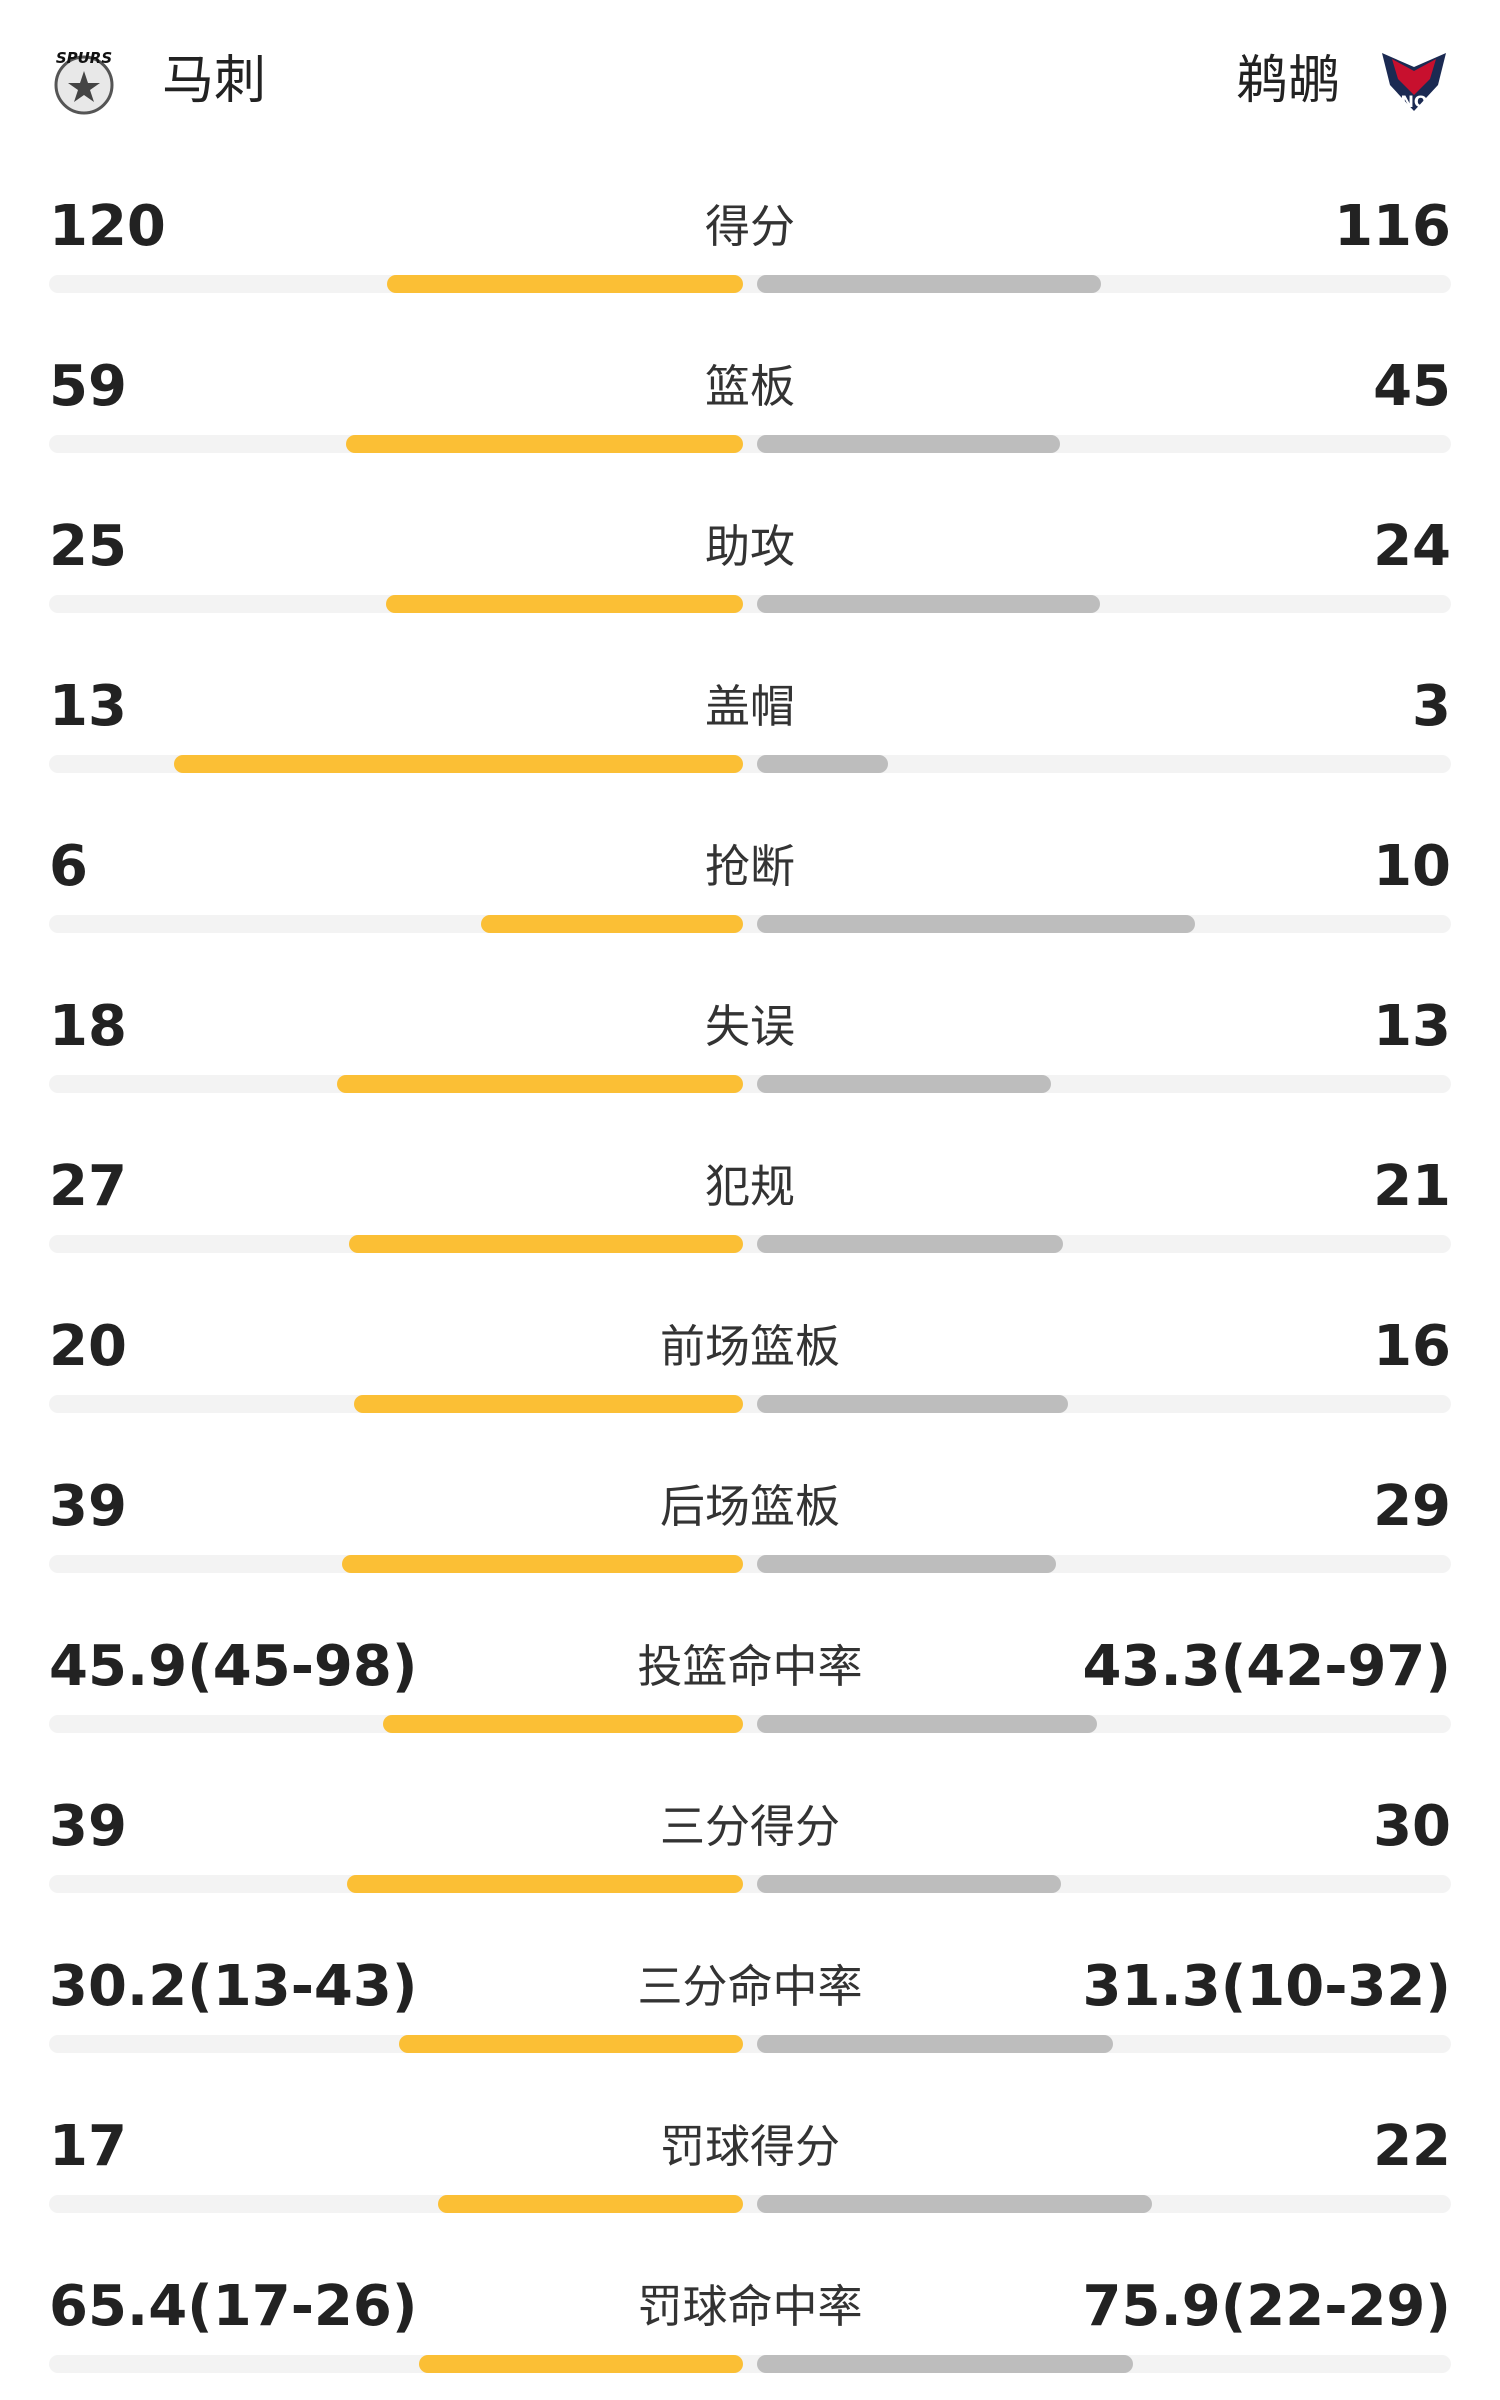  I want to click on home-value: 120, so click(107, 226).